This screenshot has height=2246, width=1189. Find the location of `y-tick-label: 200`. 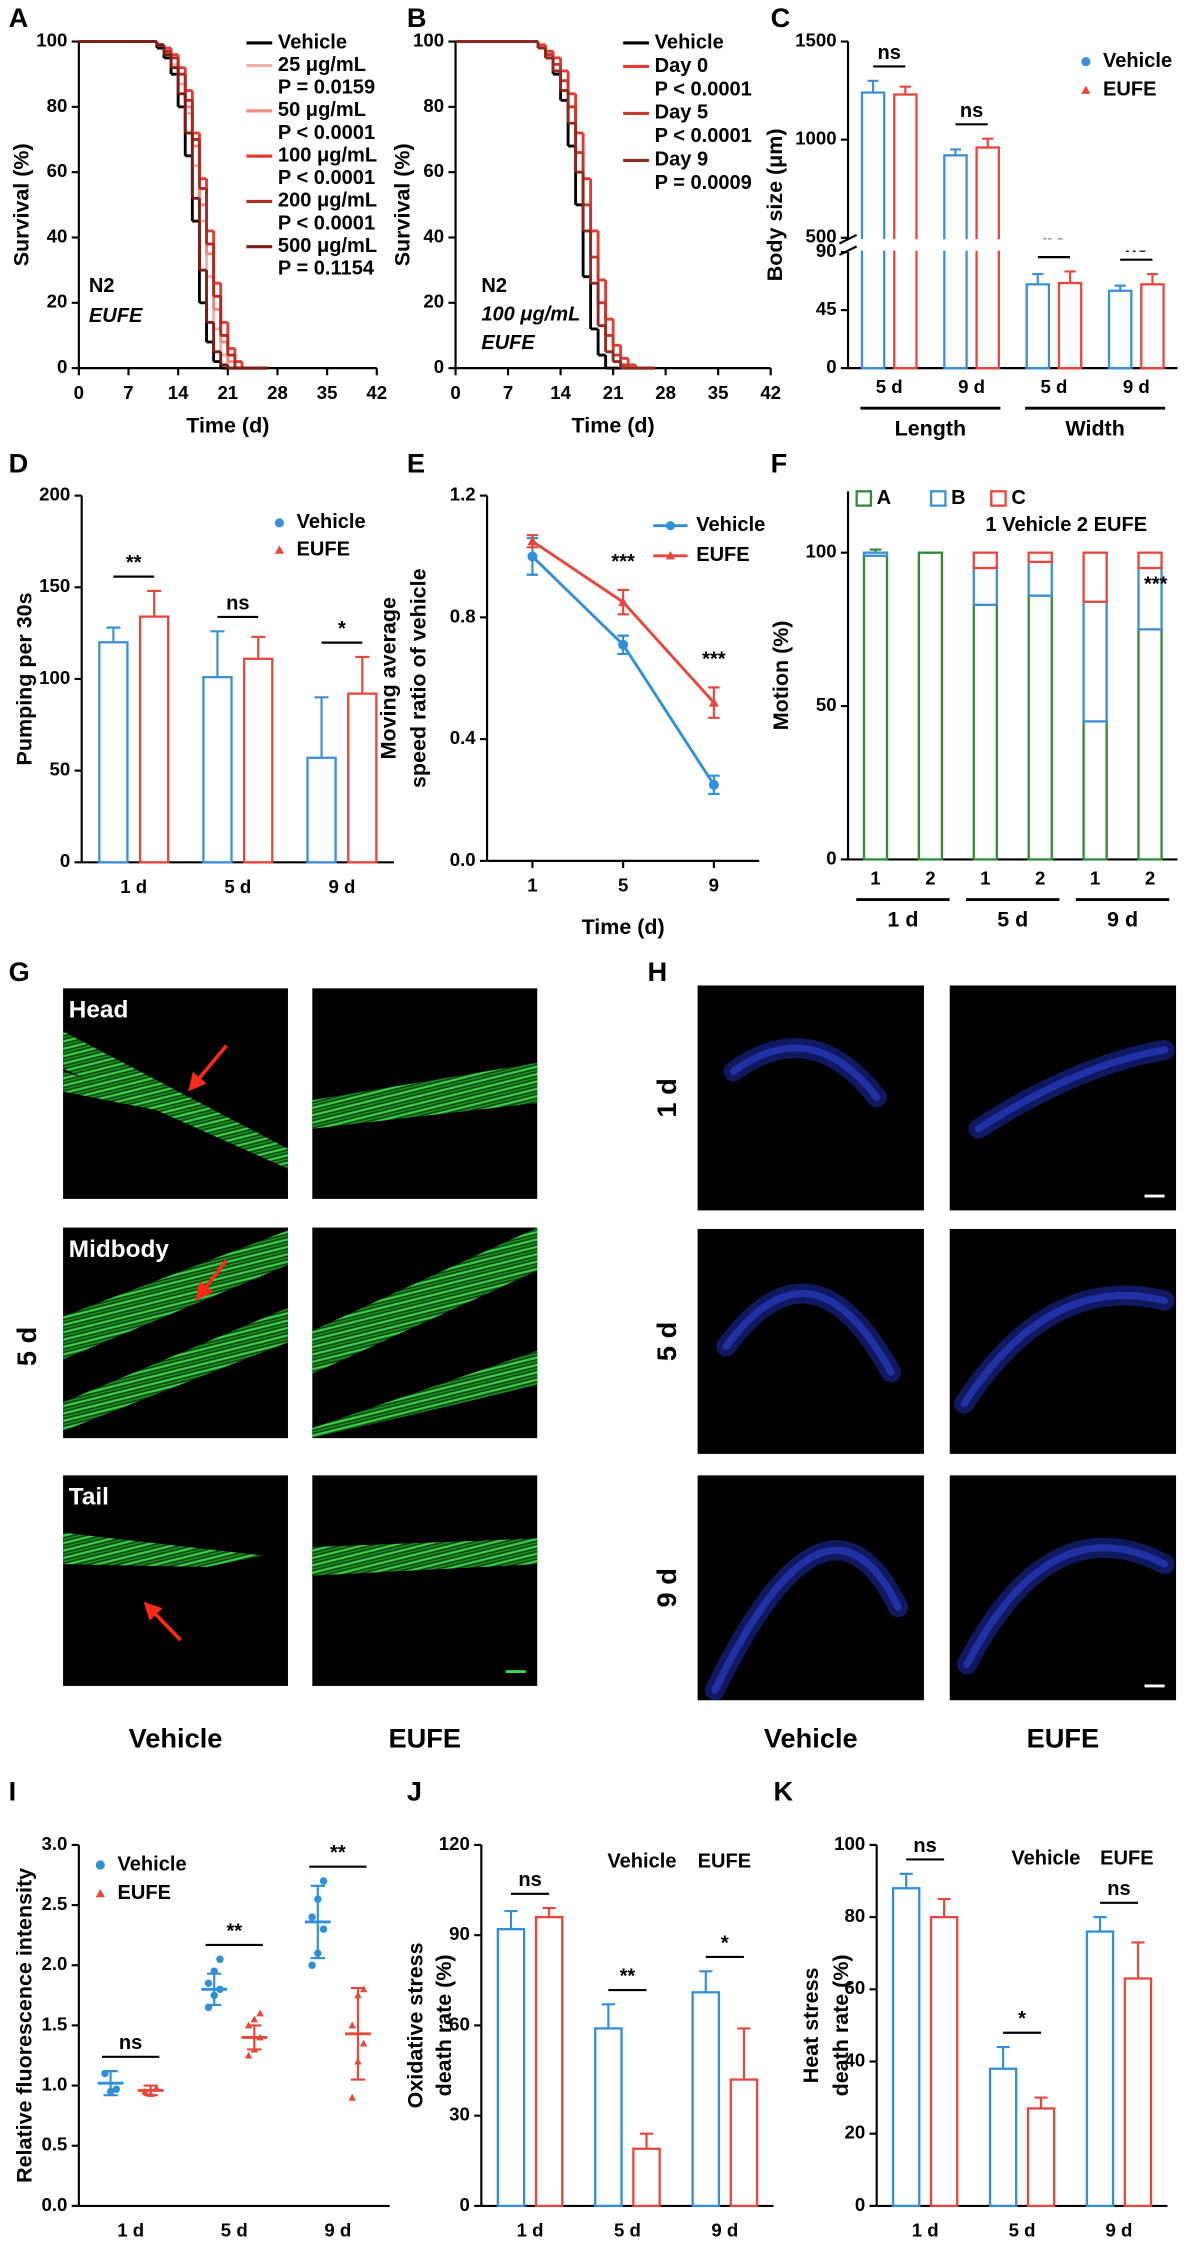

y-tick-label: 200 is located at coordinates (54, 494).